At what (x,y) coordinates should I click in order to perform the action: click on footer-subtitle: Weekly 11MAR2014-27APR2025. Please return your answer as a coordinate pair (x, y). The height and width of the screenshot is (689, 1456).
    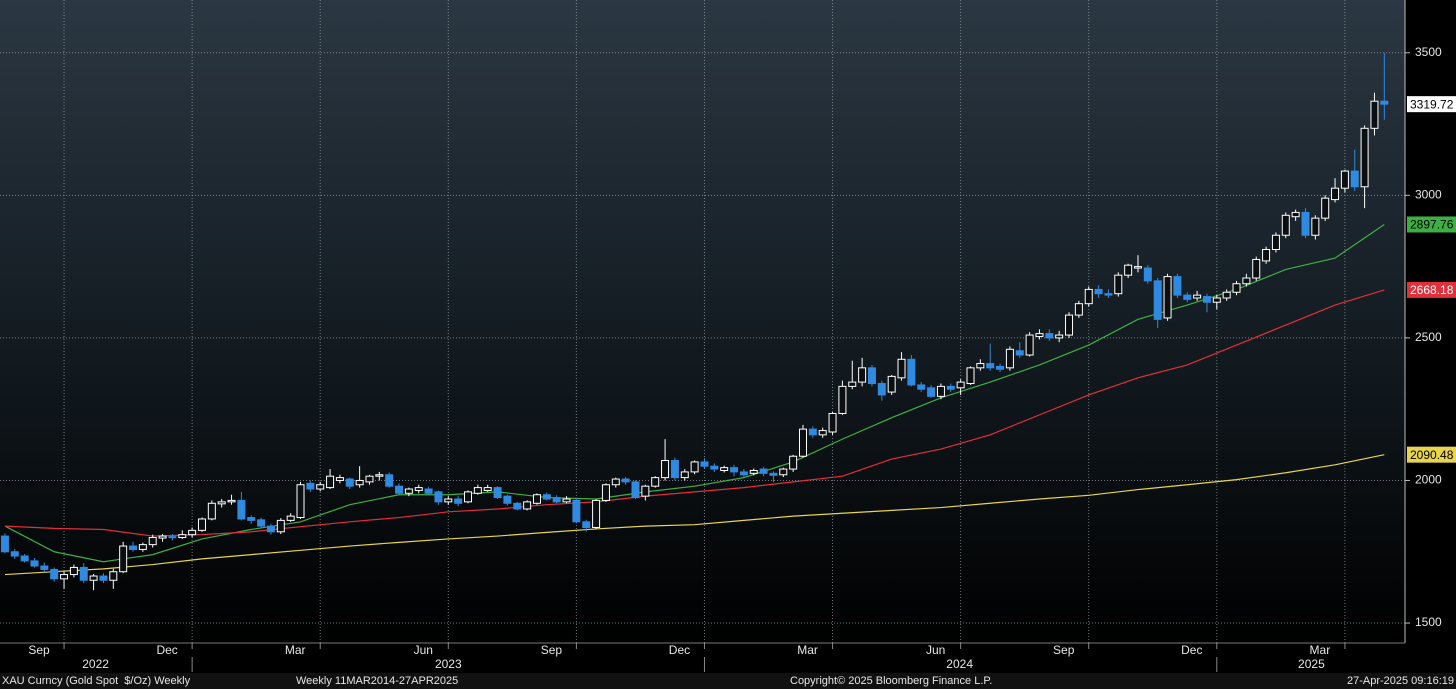
    Looking at the image, I should click on (377, 681).